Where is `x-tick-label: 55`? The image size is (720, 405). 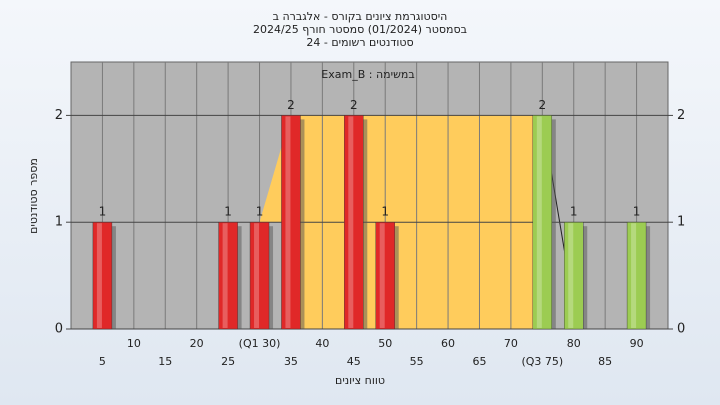
x-tick-label: 55 is located at coordinates (417, 361).